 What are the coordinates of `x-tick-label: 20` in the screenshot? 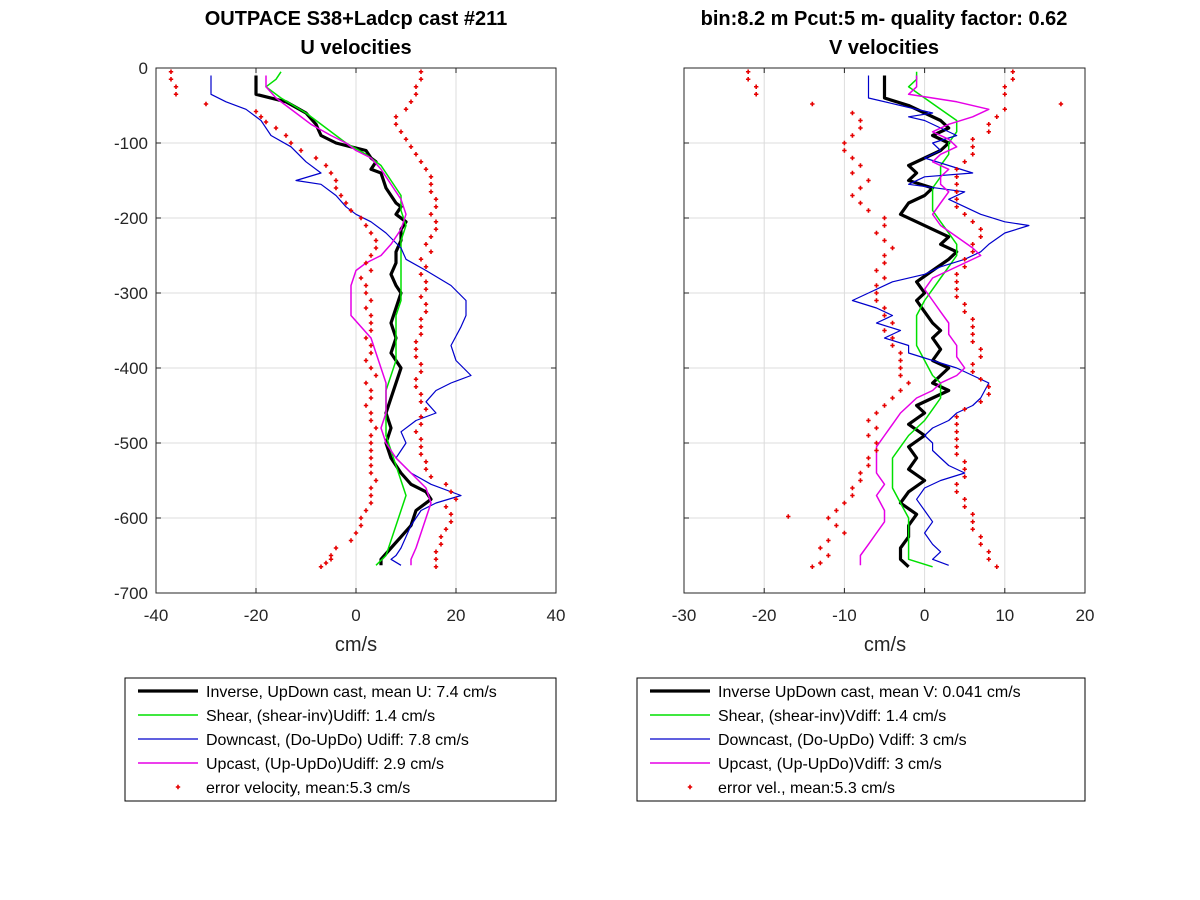 It's located at (456, 615).